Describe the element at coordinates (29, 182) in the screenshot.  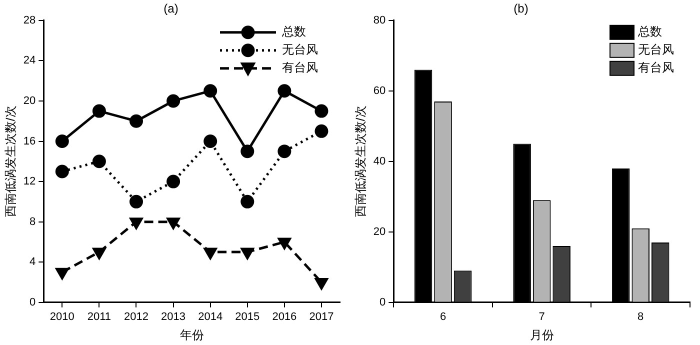
I see `y-tick-label: 12` at that location.